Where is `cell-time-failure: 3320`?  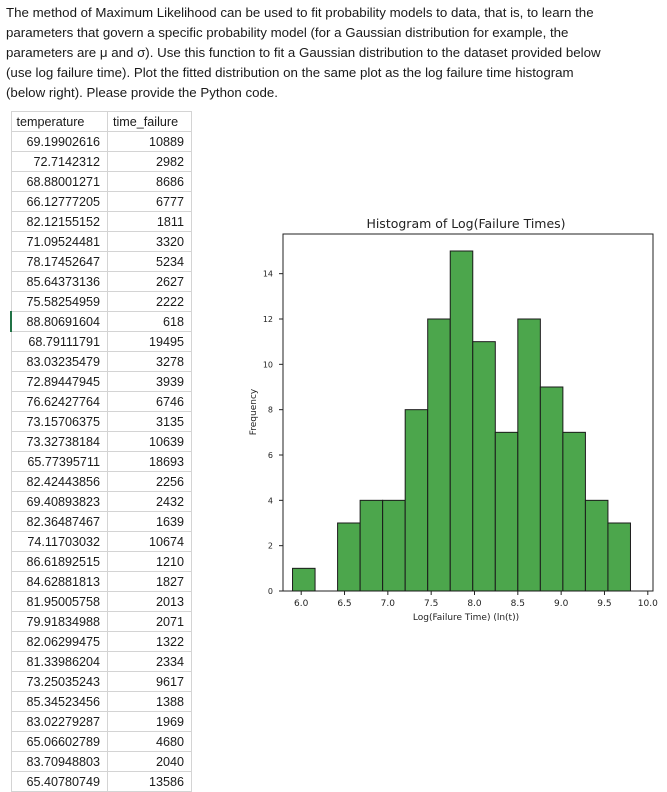 cell-time-failure: 3320 is located at coordinates (149, 241).